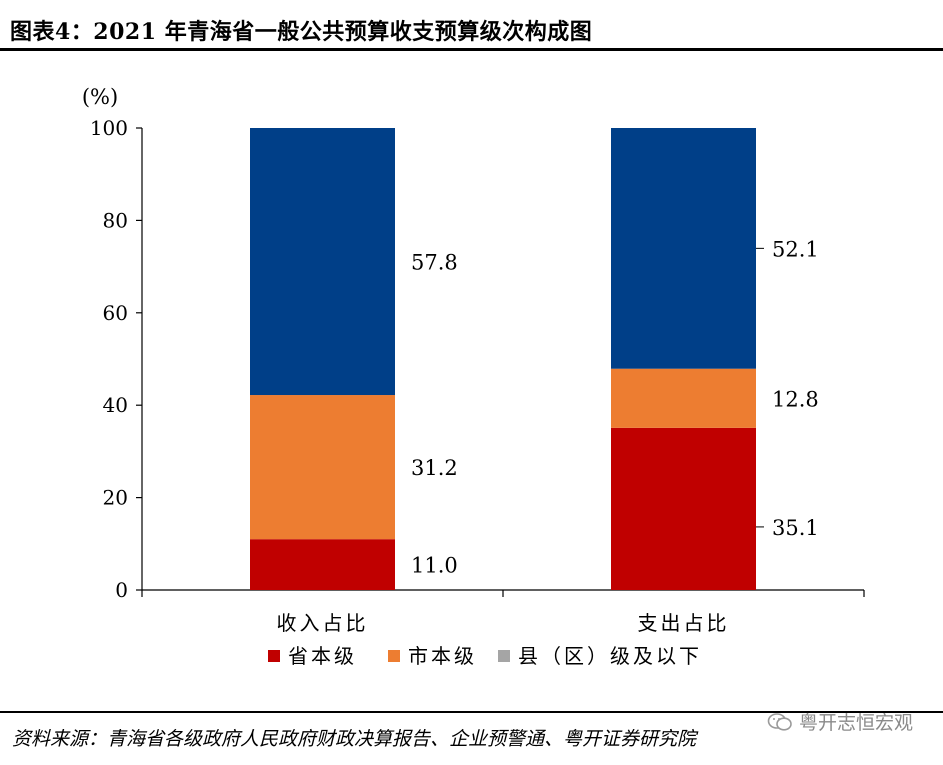 Image resolution: width=943 pixels, height=765 pixels. What do you see at coordinates (471, 49) in the screenshot?
I see `title-rule` at bounding box center [471, 49].